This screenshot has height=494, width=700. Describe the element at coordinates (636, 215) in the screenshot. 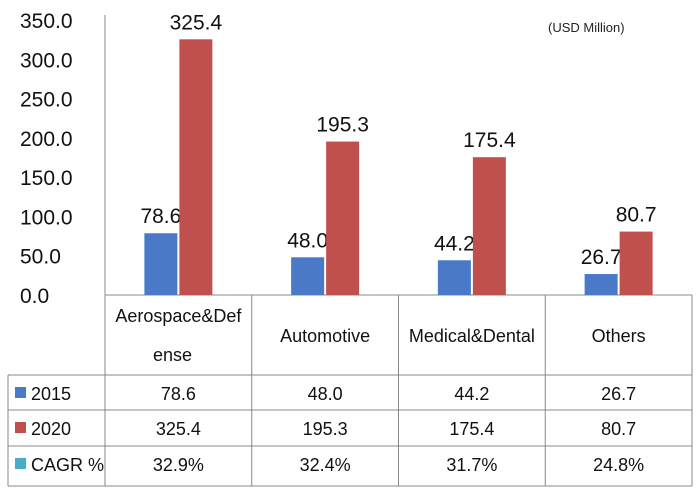

I see `data-label-2020-3: 80.7` at that location.